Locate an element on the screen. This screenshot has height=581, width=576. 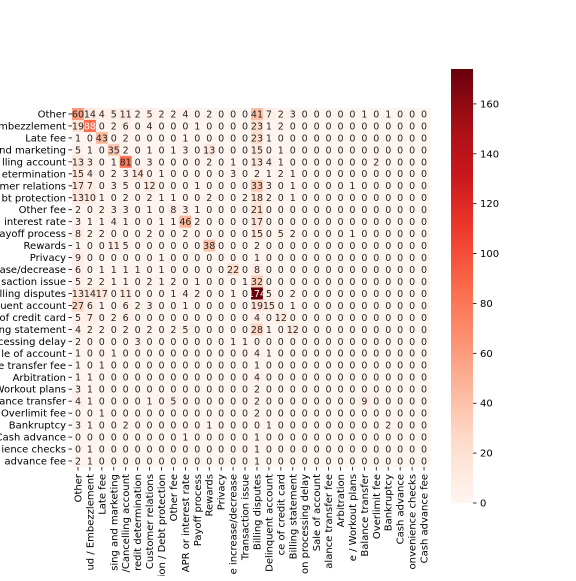
cell-value-label: 5 is located at coordinates (126, 186).